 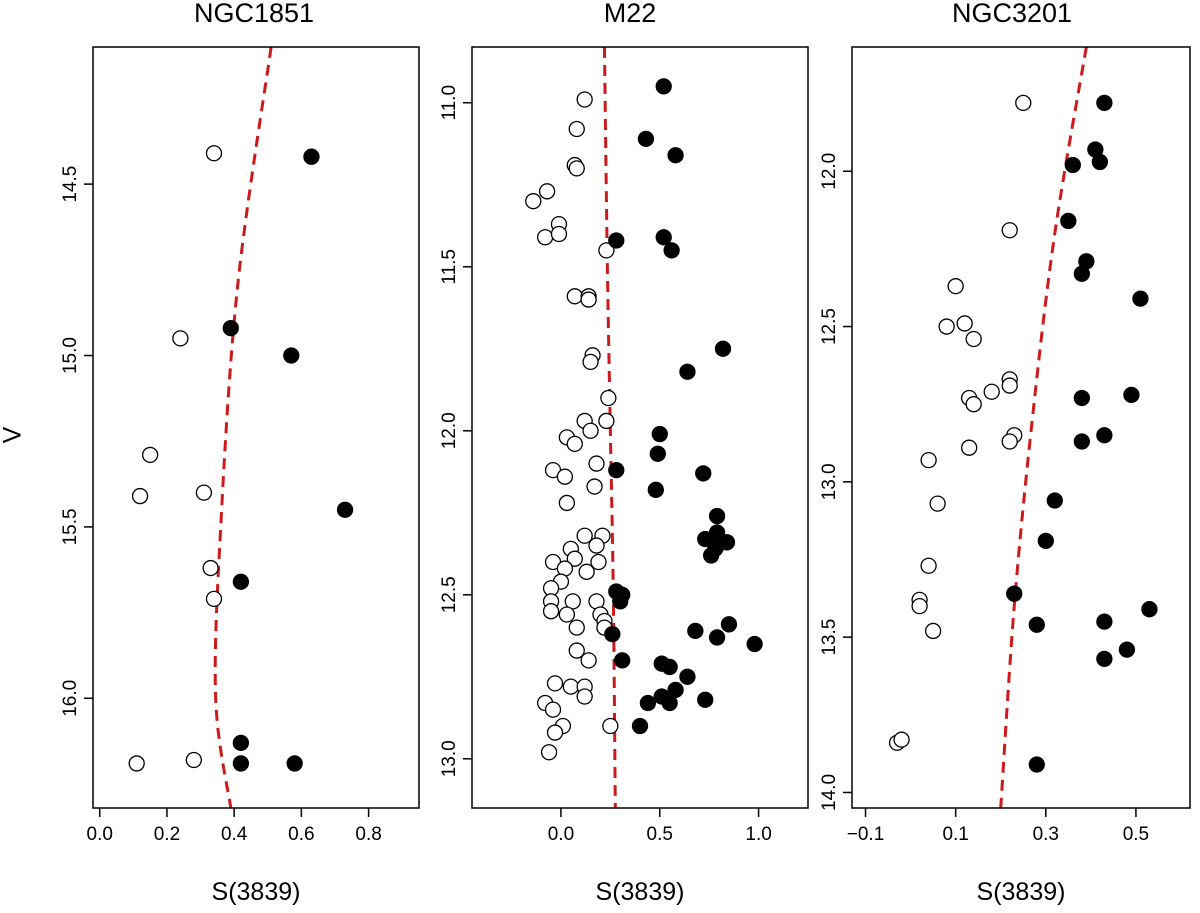 I want to click on boundary-line-group, so click(x=609, y=427).